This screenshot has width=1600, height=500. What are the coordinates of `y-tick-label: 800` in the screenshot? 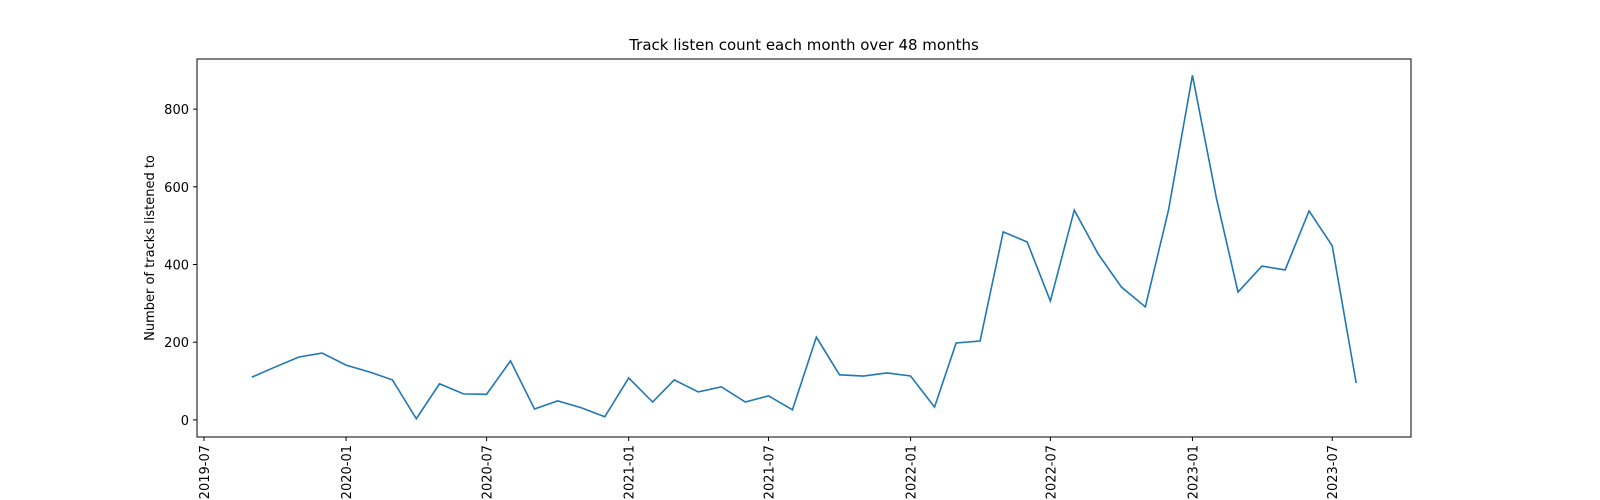 It's located at (176, 110).